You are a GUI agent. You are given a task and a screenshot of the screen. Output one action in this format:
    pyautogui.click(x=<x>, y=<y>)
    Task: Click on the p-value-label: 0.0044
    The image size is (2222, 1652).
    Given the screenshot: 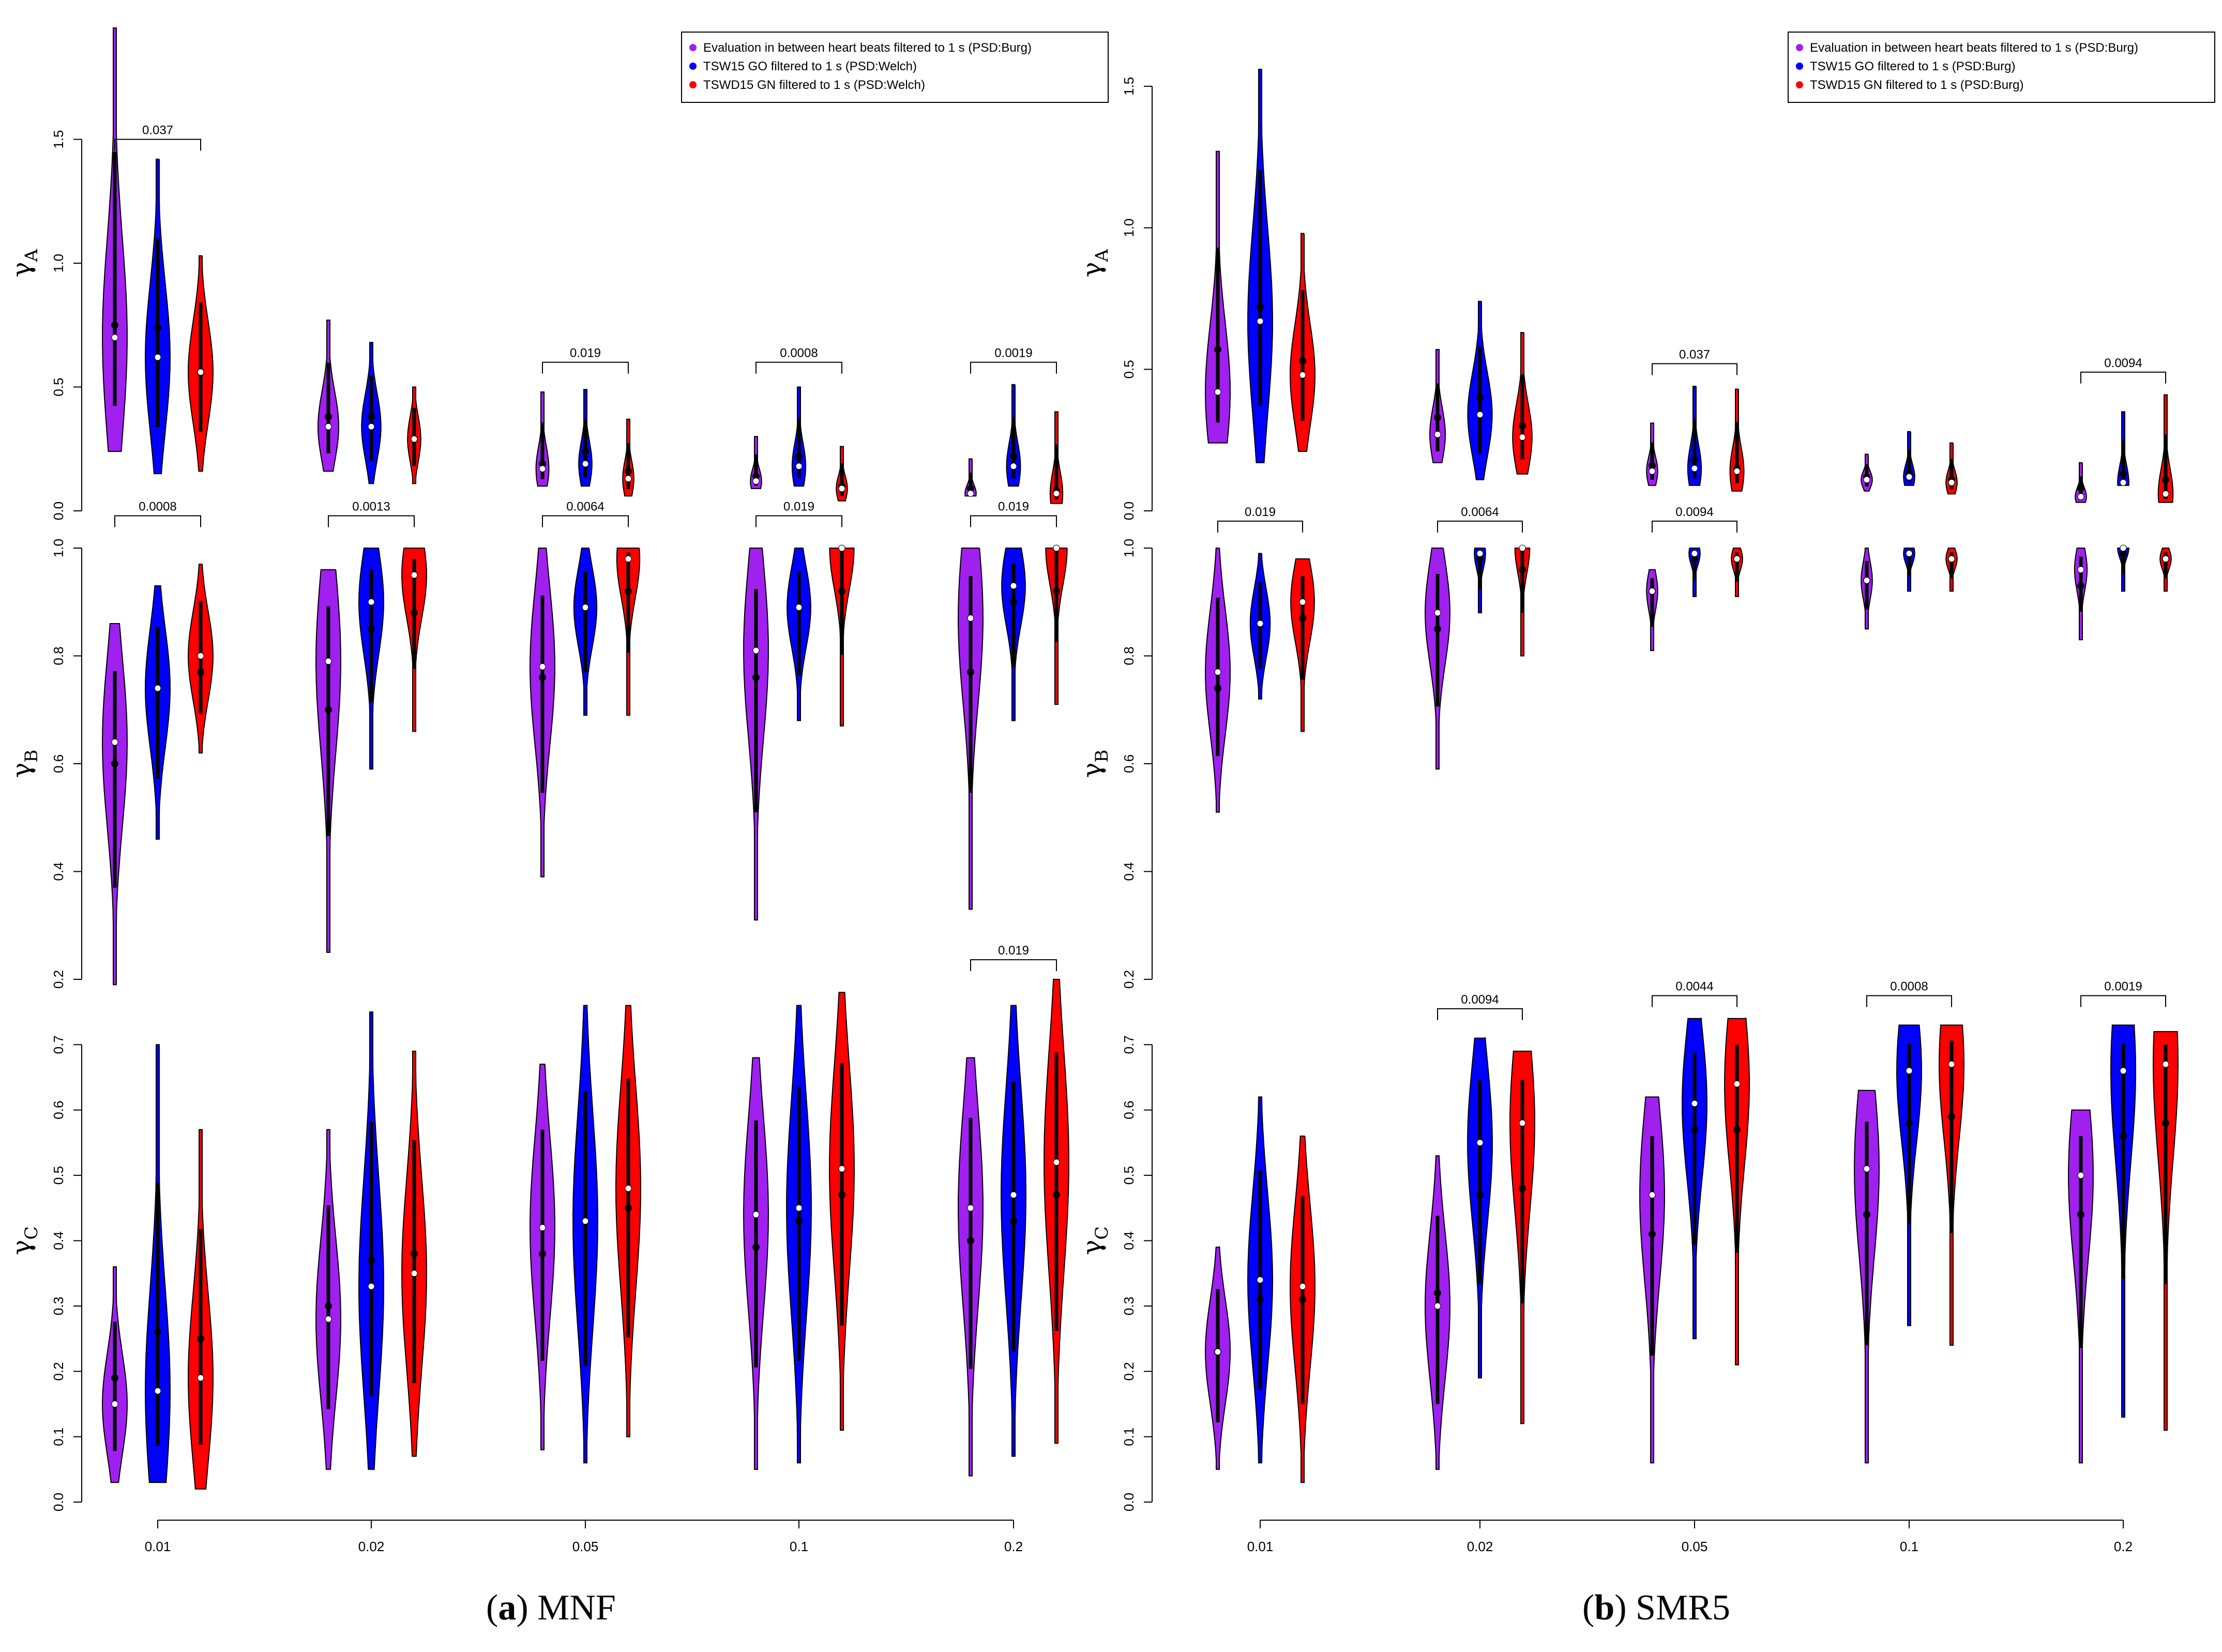 What is the action you would take?
    pyautogui.click(x=1694, y=987)
    